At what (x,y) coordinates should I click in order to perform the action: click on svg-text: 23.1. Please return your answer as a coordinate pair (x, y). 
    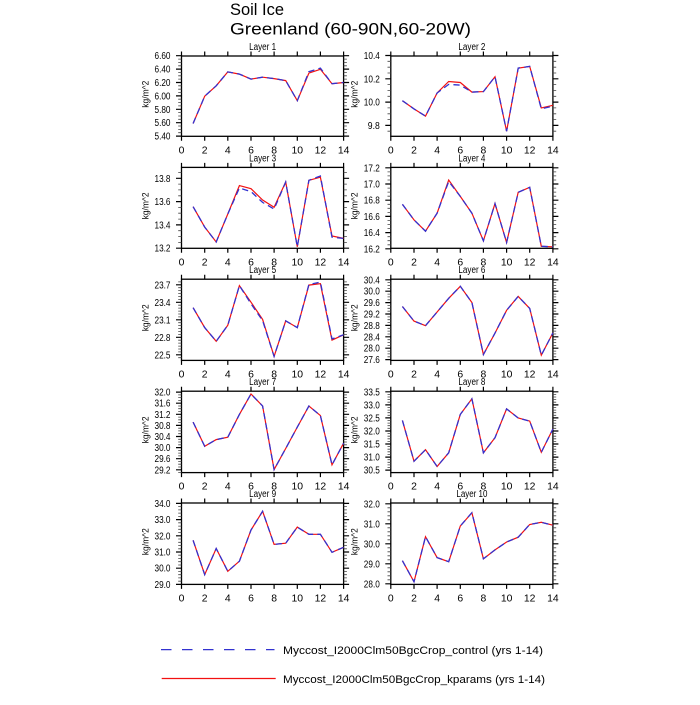
    Looking at the image, I should click on (163, 320).